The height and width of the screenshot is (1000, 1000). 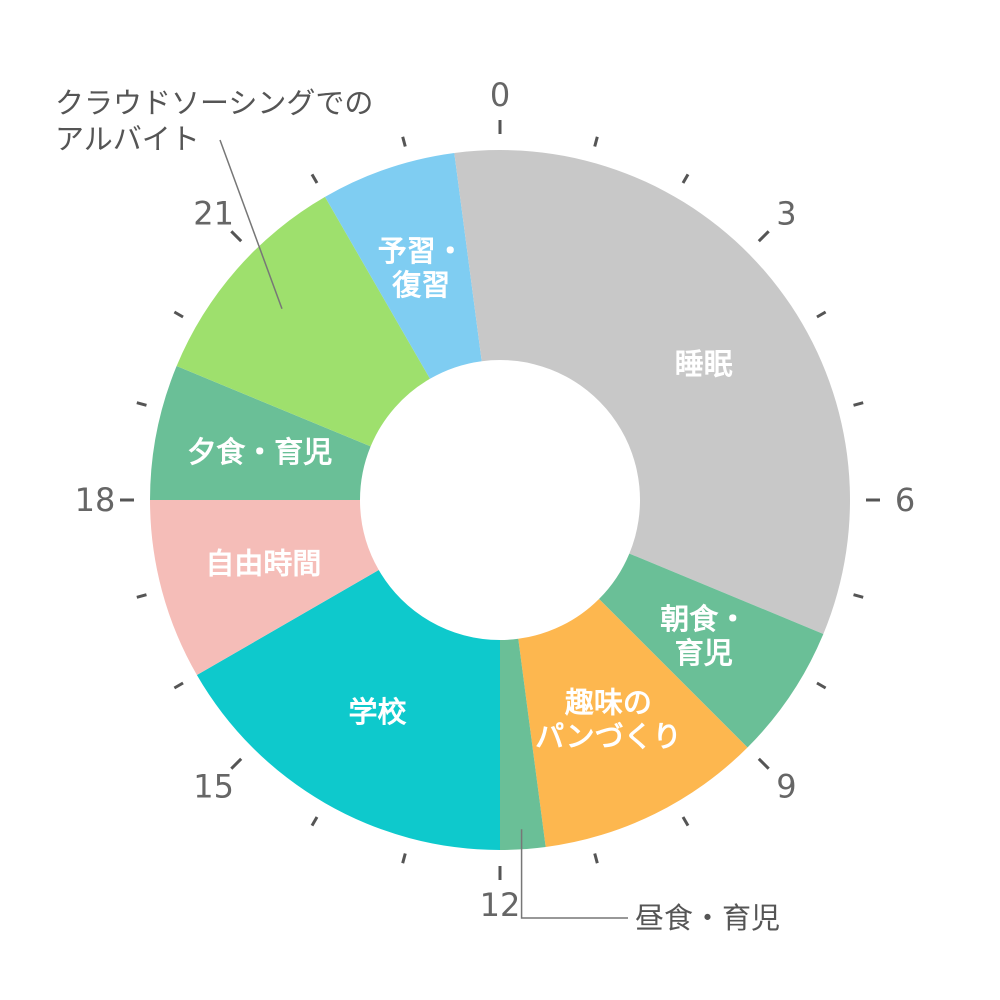 I want to click on slice-label-5: 自由時間, so click(x=263, y=563).